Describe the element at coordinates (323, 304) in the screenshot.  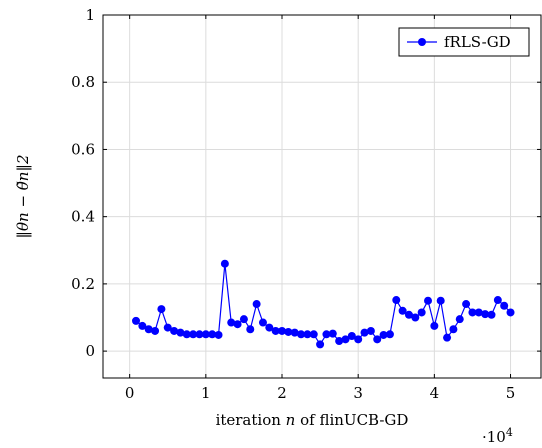
I see `series-layer` at that location.